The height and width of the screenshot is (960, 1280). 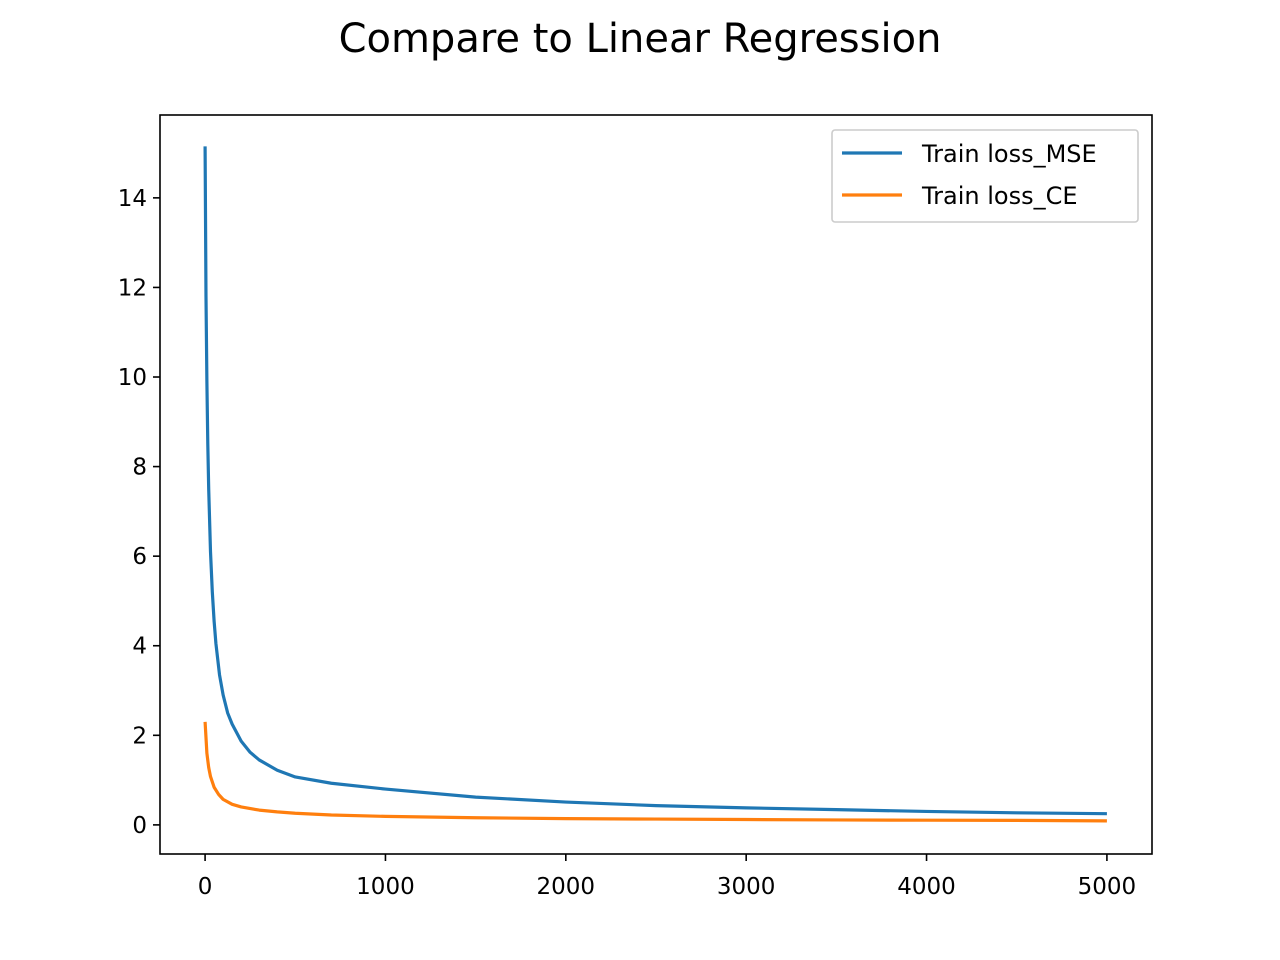 I want to click on x-axis: 0 1000 2000 3000 4000 5000, so click(x=667, y=877).